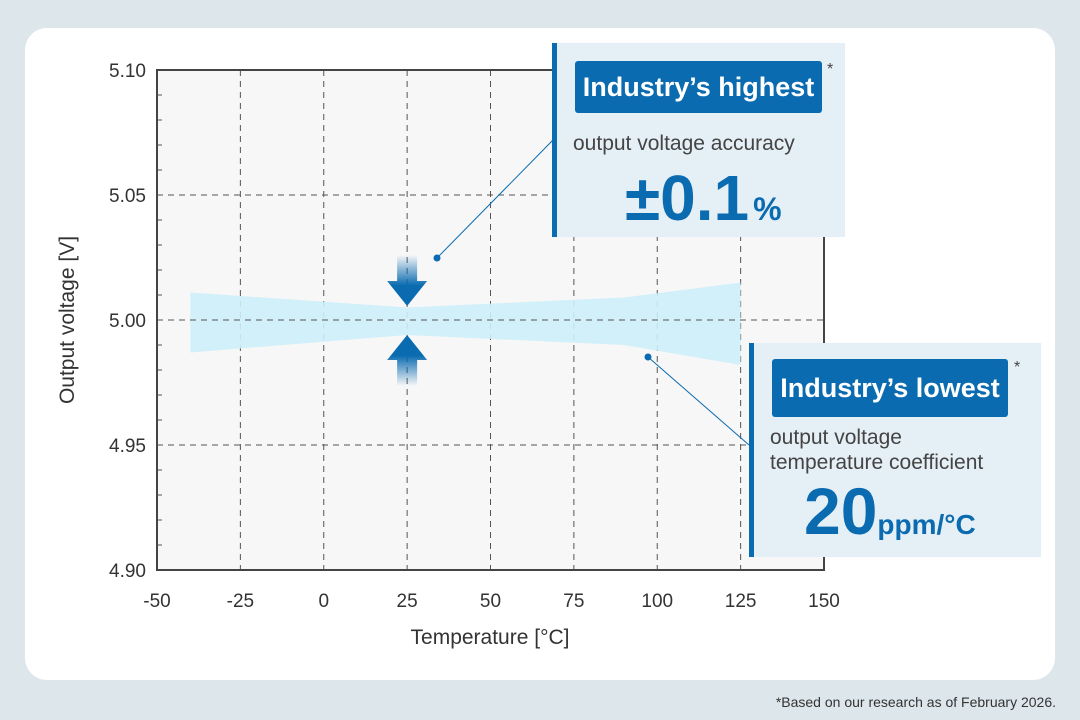 The width and height of the screenshot is (1080, 720). What do you see at coordinates (407, 280) in the screenshot?
I see `arrow-down-icon` at bounding box center [407, 280].